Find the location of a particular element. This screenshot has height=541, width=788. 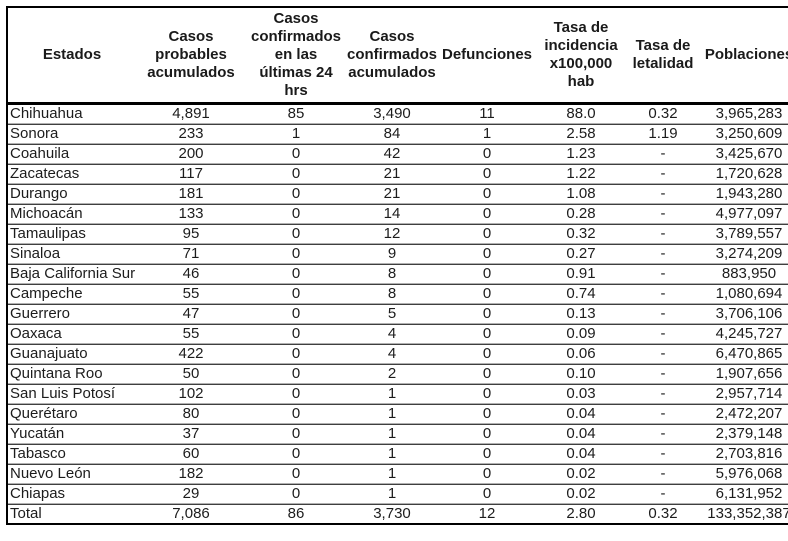

cell-tasa-incidencia: 0.74 is located at coordinates (581, 294).